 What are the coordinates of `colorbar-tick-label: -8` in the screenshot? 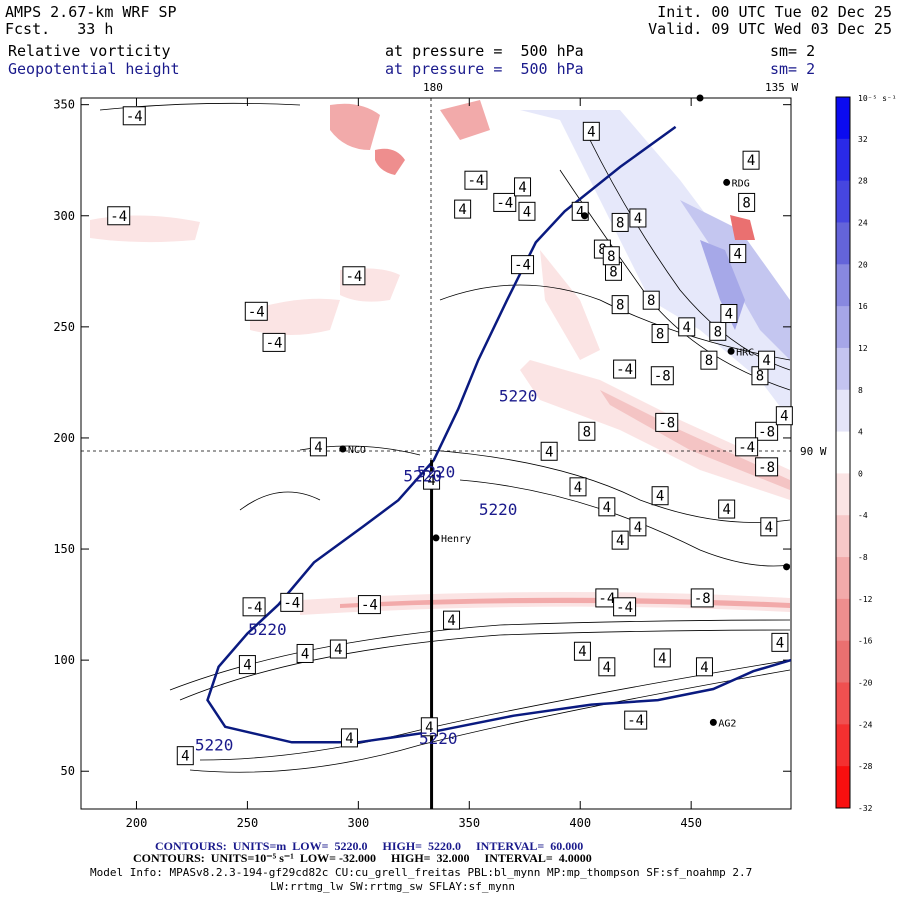 It's located at (863, 557).